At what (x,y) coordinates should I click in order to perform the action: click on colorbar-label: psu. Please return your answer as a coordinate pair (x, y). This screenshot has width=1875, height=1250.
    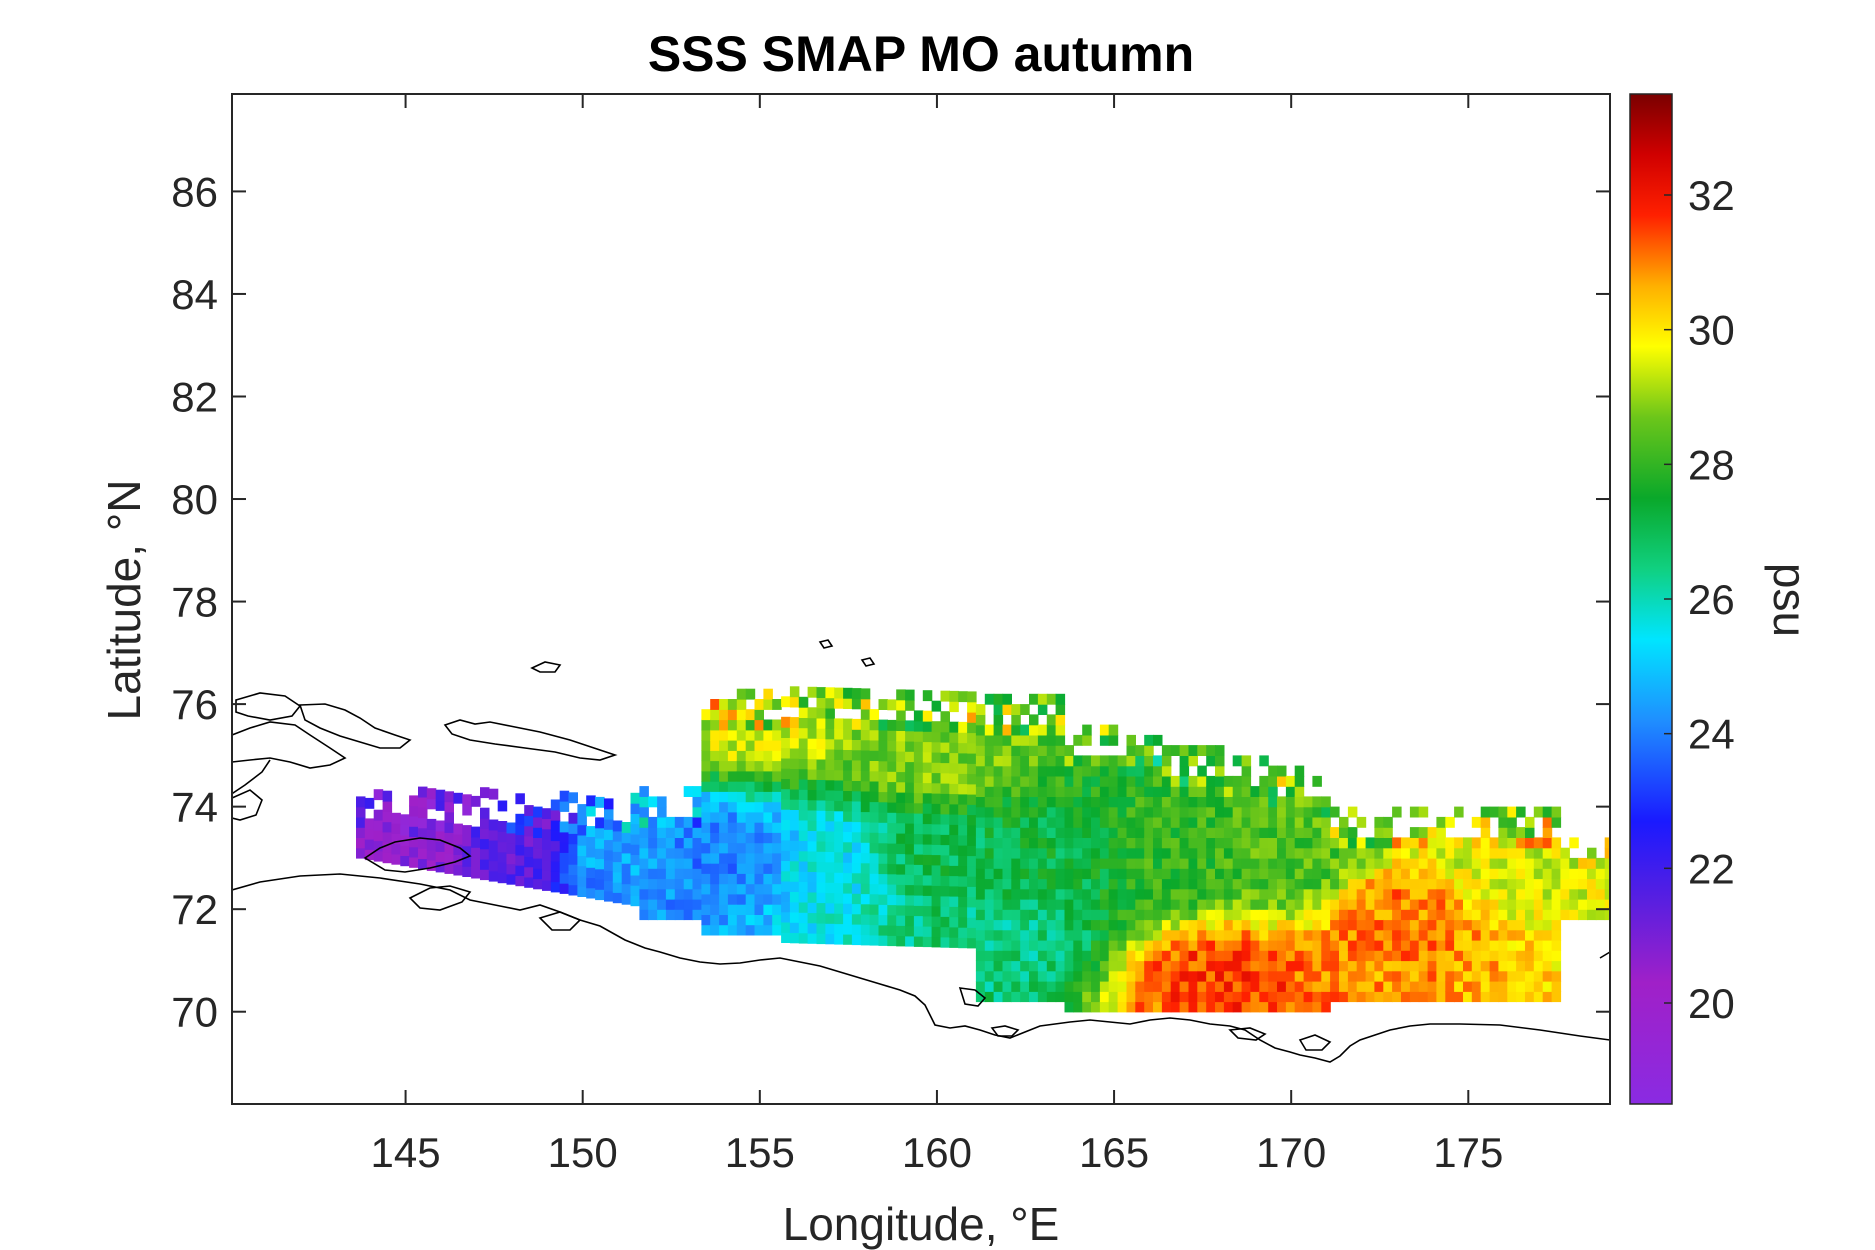
    Looking at the image, I should click on (1790, 600).